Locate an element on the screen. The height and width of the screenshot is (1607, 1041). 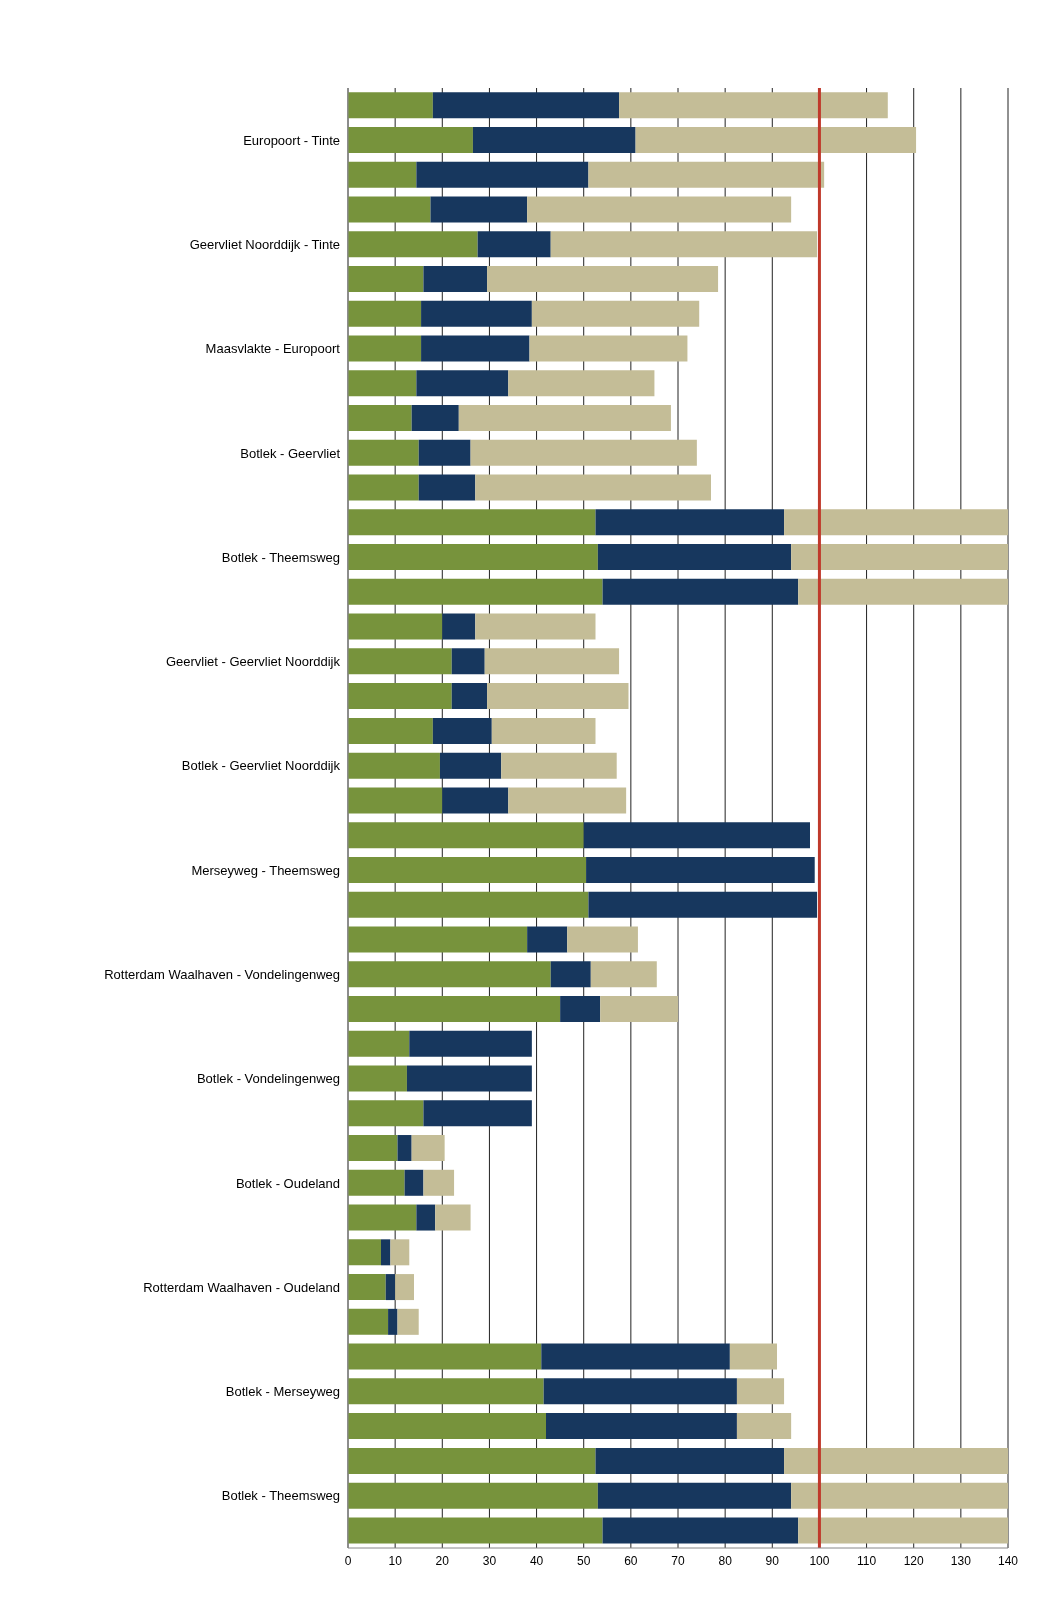
y-tick-label: Botlek - Oudeland is located at coordinates (287, 1183).